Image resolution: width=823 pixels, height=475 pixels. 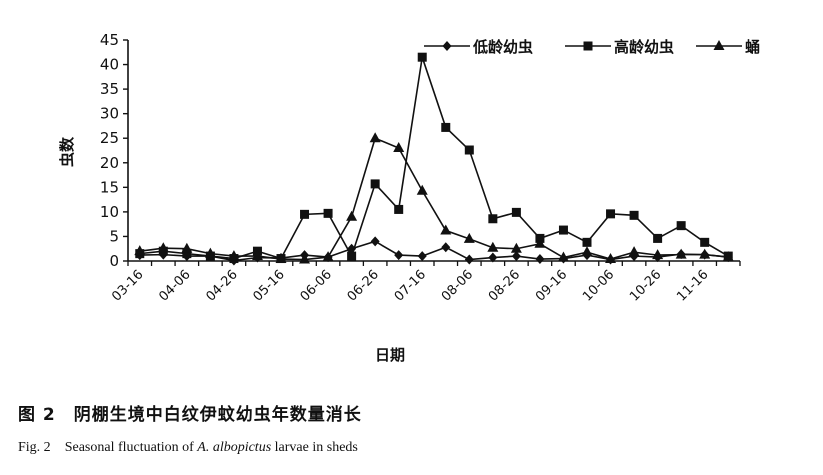 I want to click on y-tick-label: 10, so click(x=109, y=212).